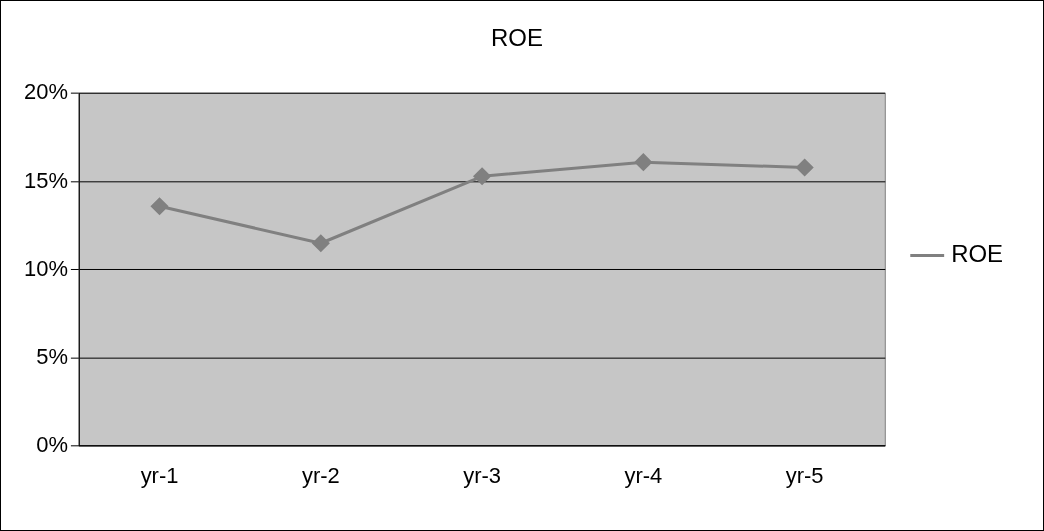 The height and width of the screenshot is (531, 1044). Describe the element at coordinates (45, 180) in the screenshot. I see `y-tick-label: 15%` at that location.